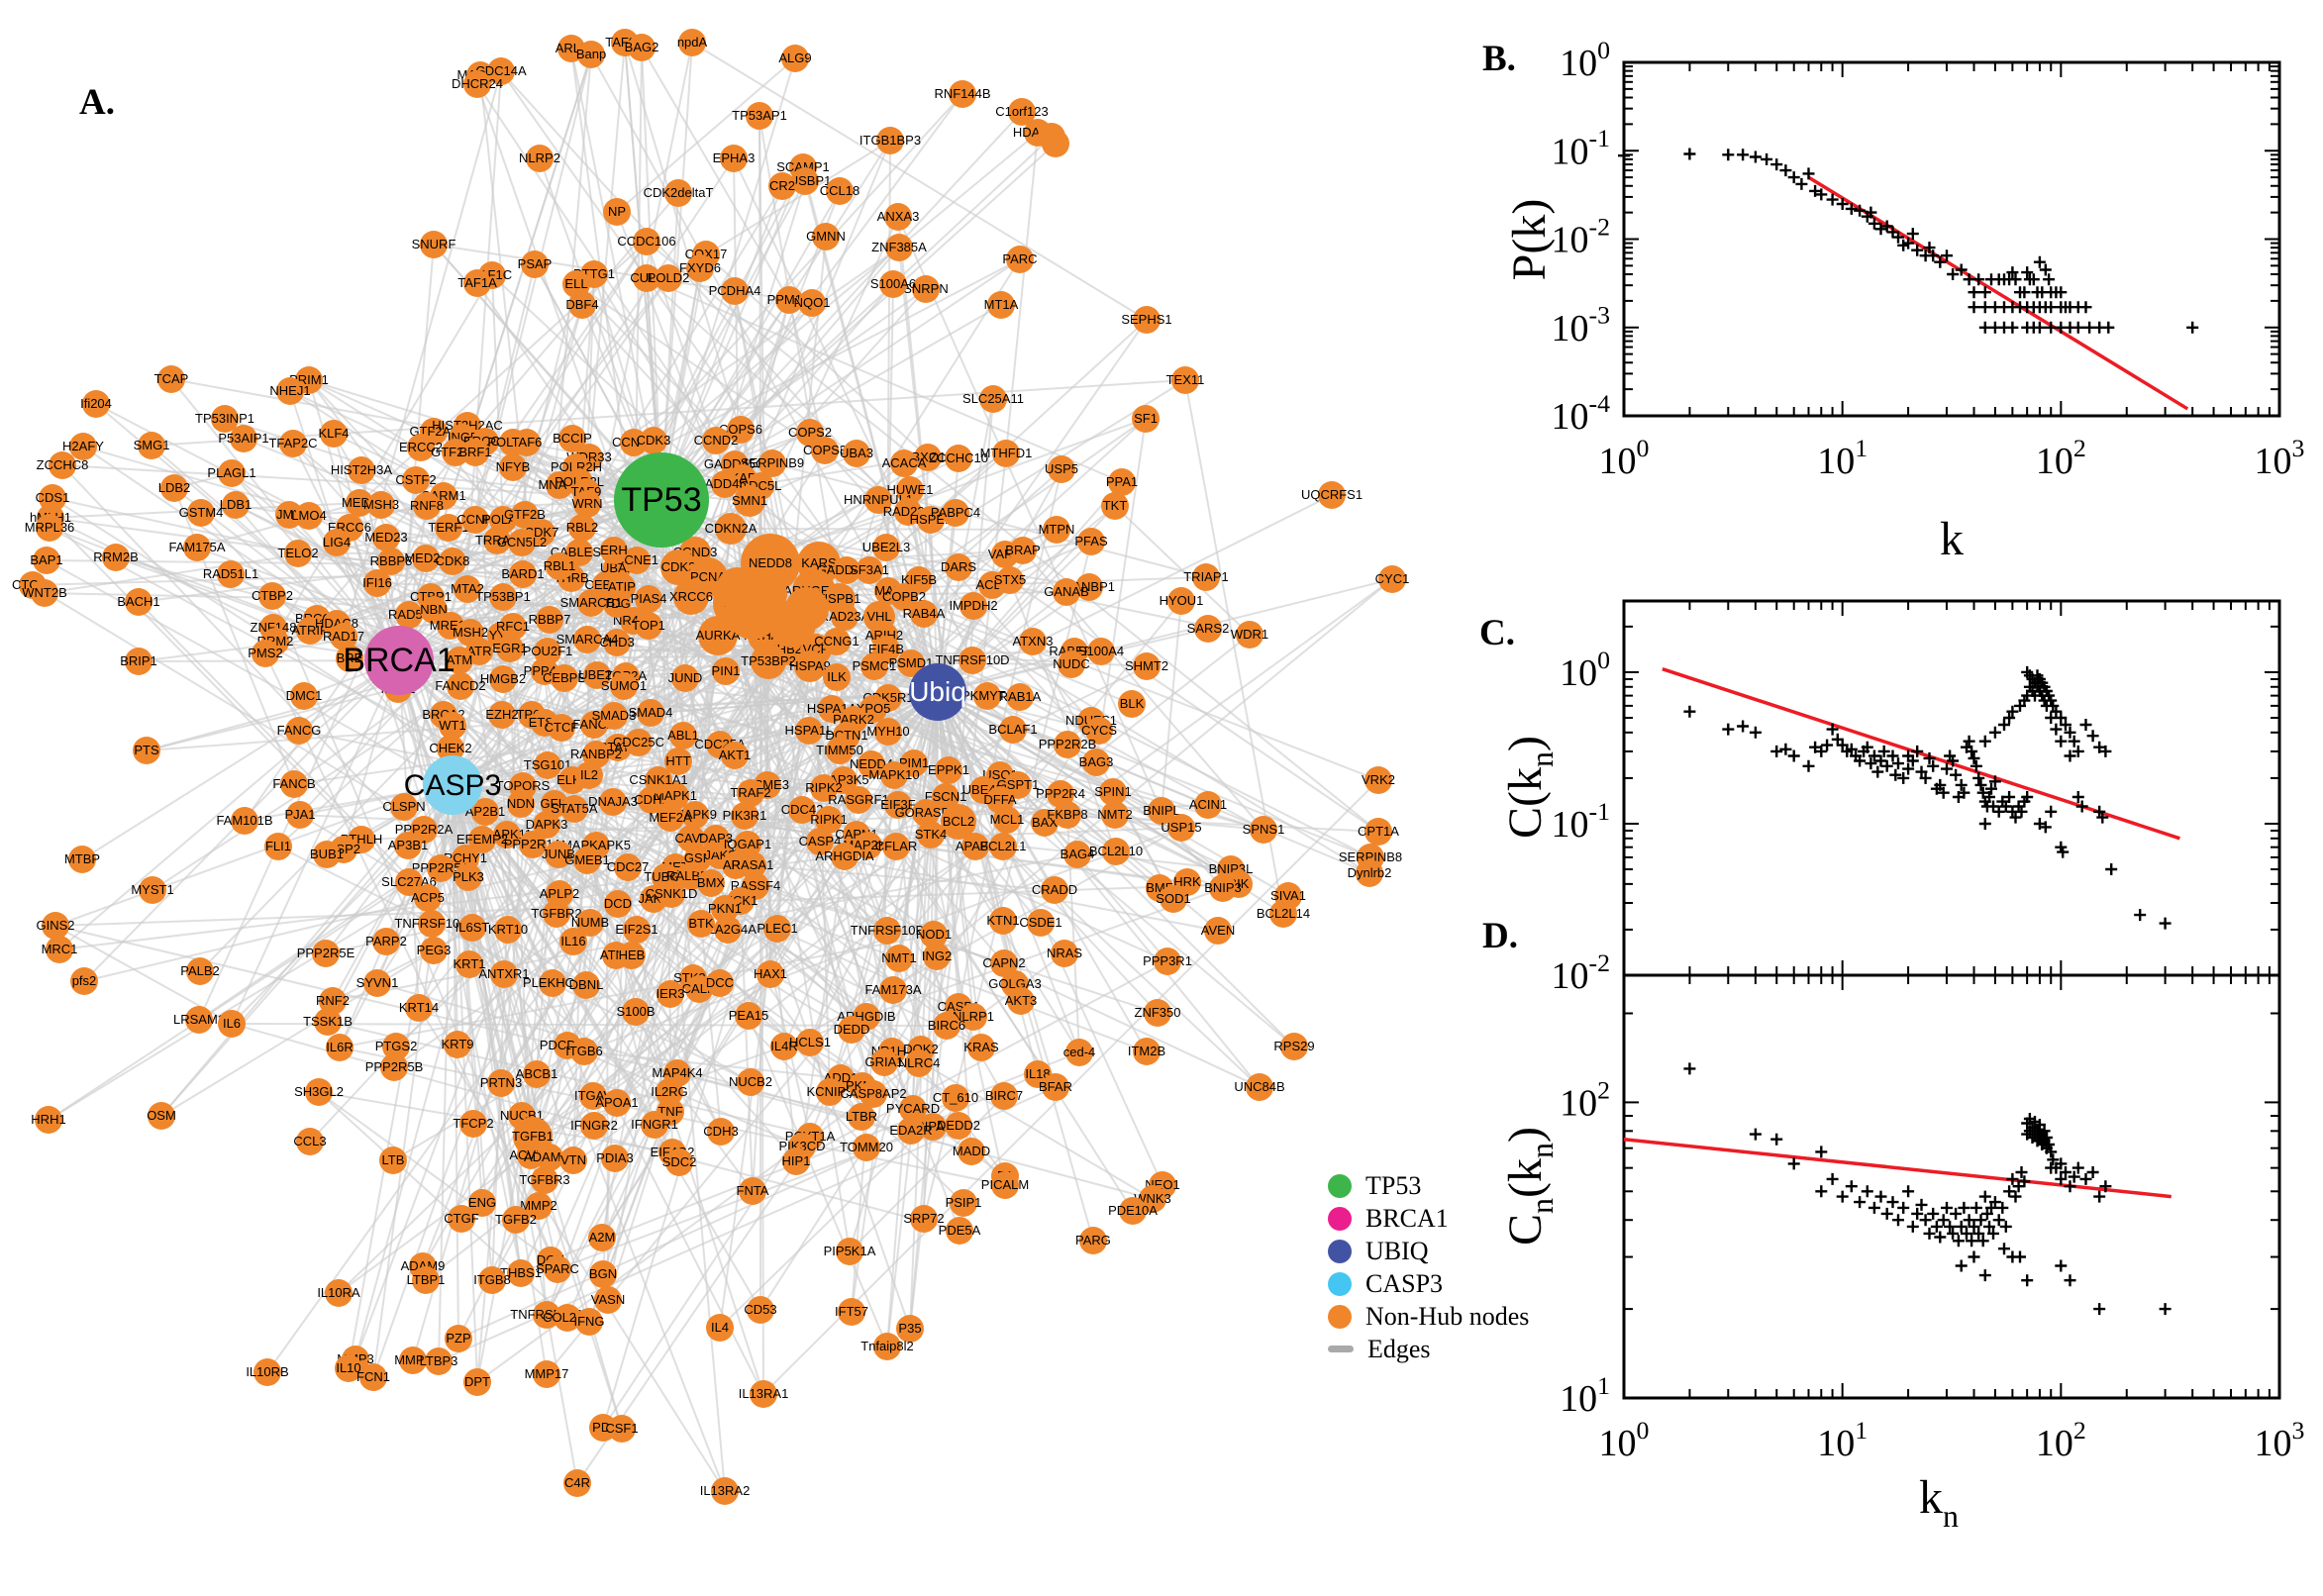 This screenshot has width=2323, height=1596. What do you see at coordinates (716, 838) in the screenshot?
I see `network-node: DAP3` at bounding box center [716, 838].